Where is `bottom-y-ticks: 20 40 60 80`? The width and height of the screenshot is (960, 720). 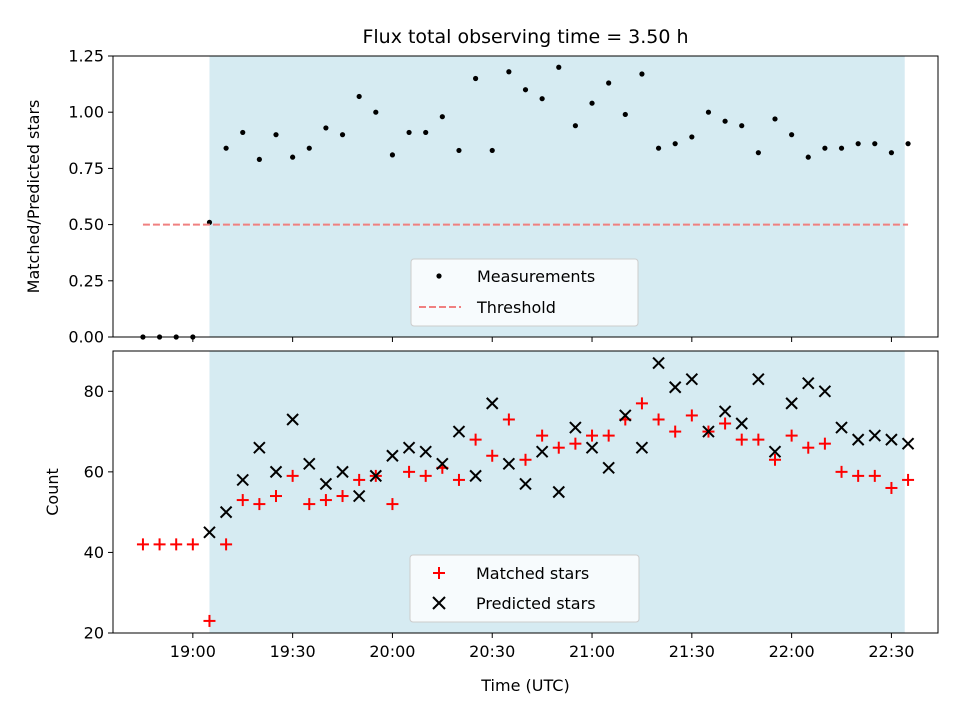 bottom-y-ticks: 20 40 60 80 is located at coordinates (98, 512).